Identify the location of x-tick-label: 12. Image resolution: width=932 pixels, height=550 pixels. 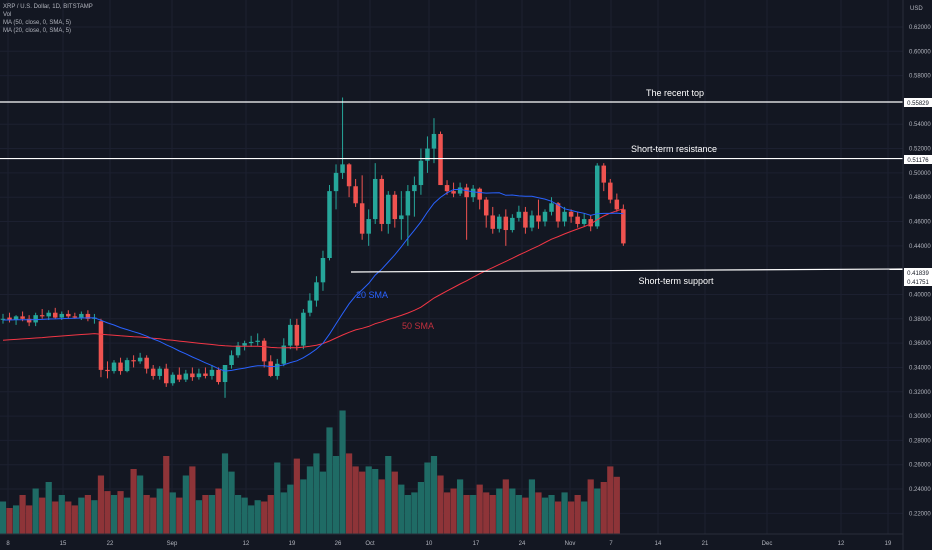
(246, 544).